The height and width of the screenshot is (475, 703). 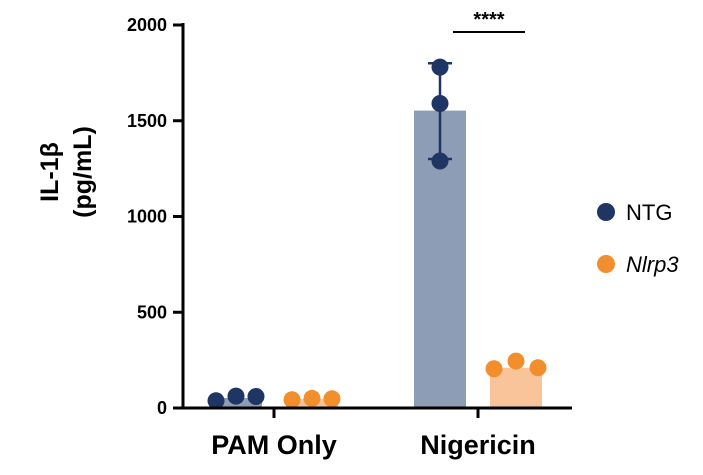 I want to click on significance-annotations: ****, so click(x=489, y=21).